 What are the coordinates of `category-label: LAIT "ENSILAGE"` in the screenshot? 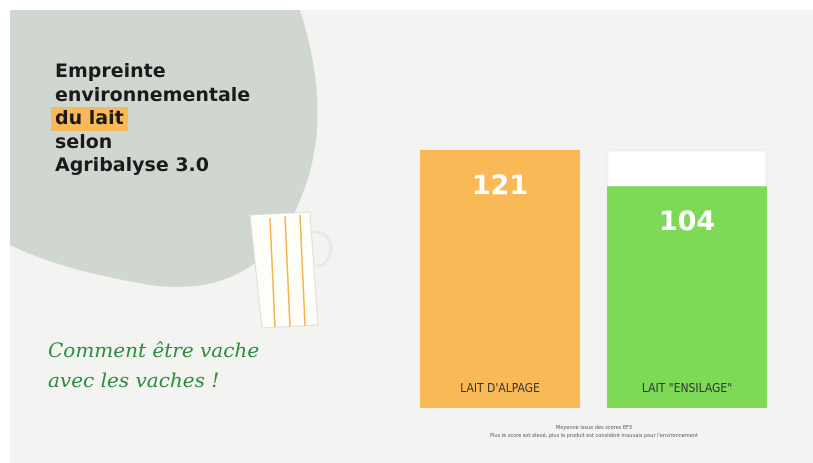 It's located at (687, 388).